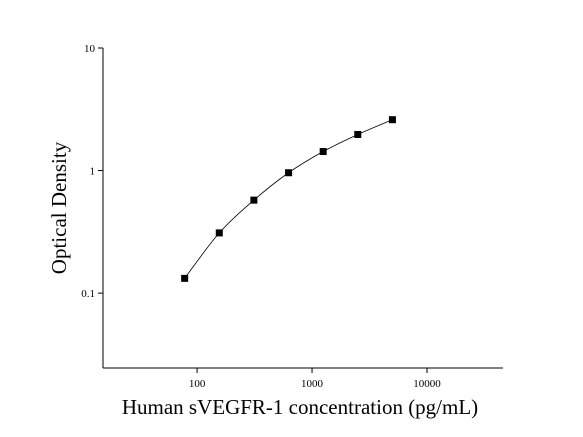 The image size is (583, 437). Describe the element at coordinates (59, 207) in the screenshot. I see `y-axis-title: Optical Density` at that location.